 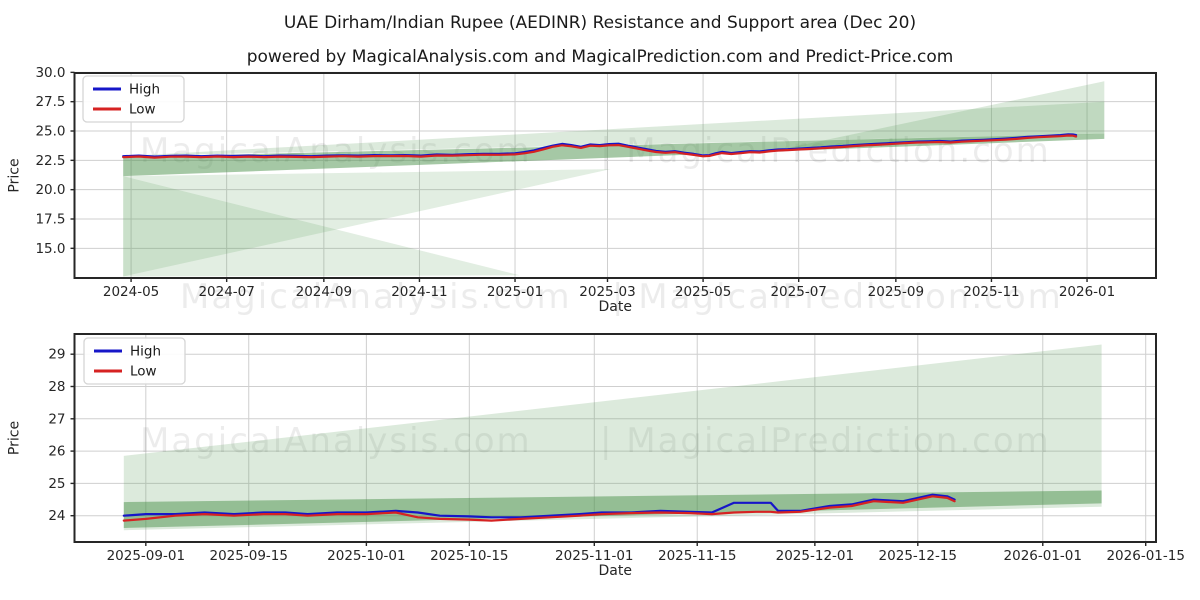 What do you see at coordinates (991, 292) in the screenshot?
I see `x-tick-label: 2025-11` at bounding box center [991, 292].